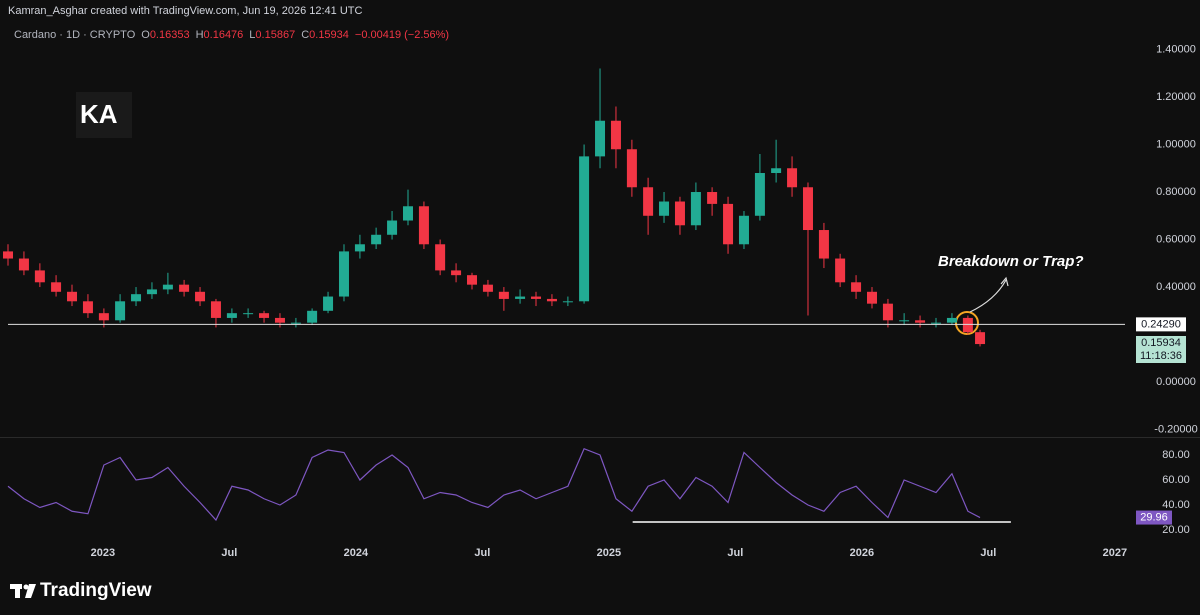 The height and width of the screenshot is (615, 1200). What do you see at coordinates (1161, 343) in the screenshot?
I see `last-price: 0.15934` at bounding box center [1161, 343].